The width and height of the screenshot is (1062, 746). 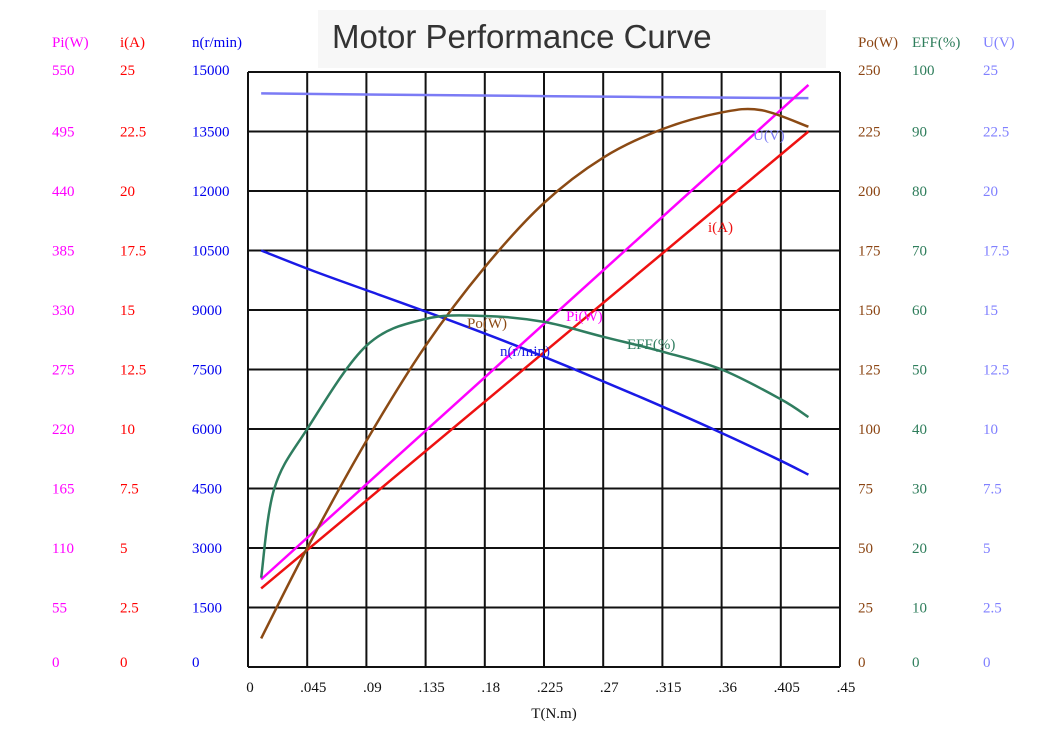 What do you see at coordinates (431, 688) in the screenshot?
I see `x-tick-label: .135` at bounding box center [431, 688].